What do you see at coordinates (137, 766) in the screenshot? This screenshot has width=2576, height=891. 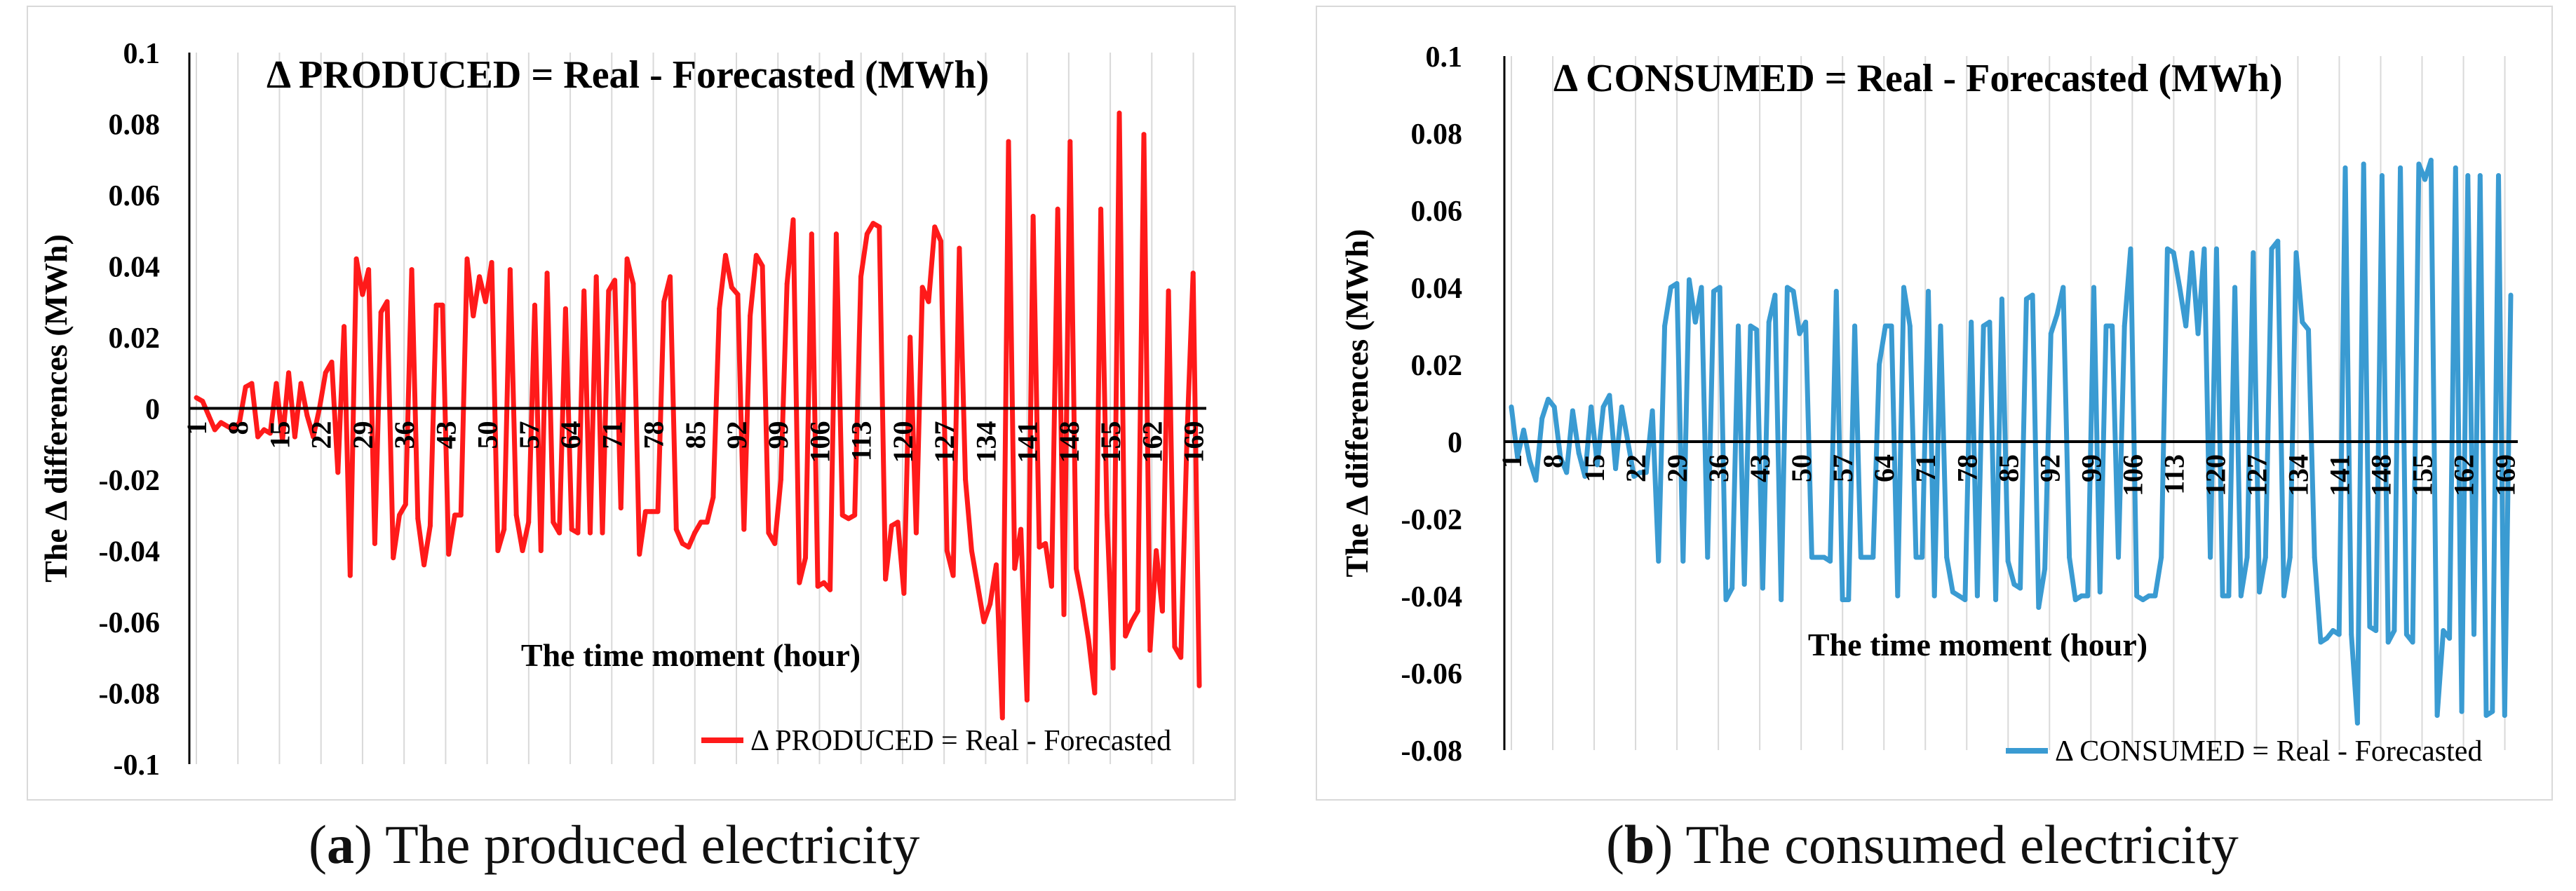 I see `chart-a-y-tick-label: -0.1` at bounding box center [137, 766].